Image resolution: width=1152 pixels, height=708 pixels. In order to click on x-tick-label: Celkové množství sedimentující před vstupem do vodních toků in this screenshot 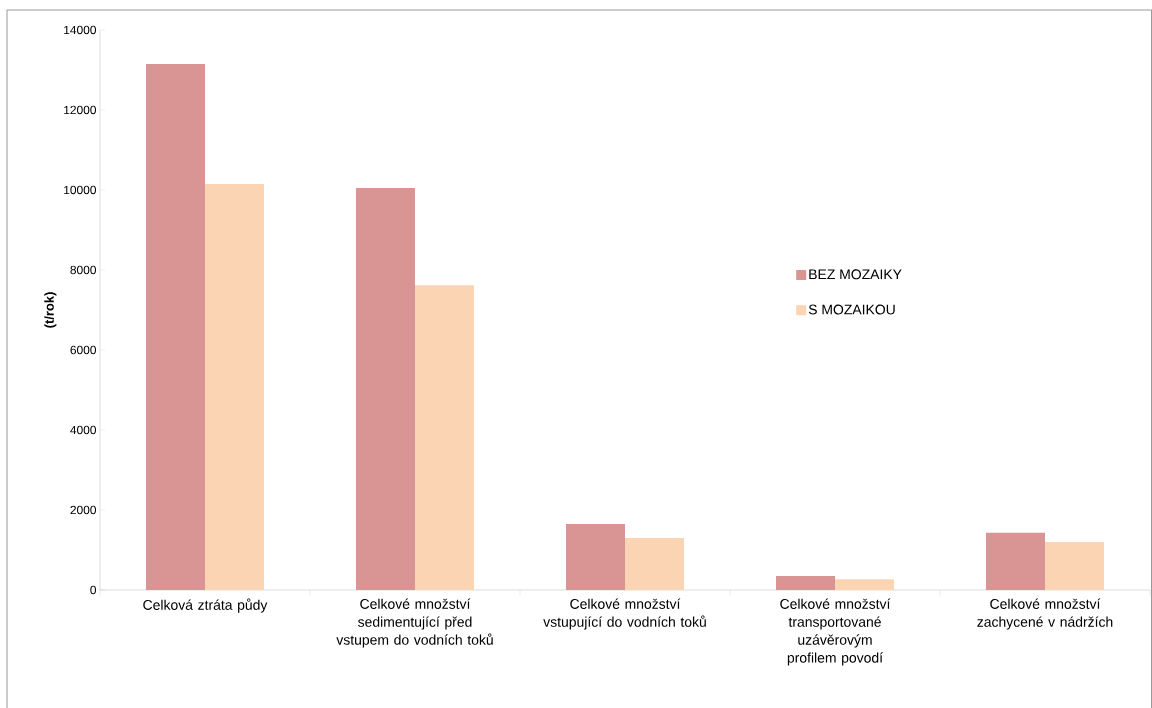, I will do `click(414, 623)`.